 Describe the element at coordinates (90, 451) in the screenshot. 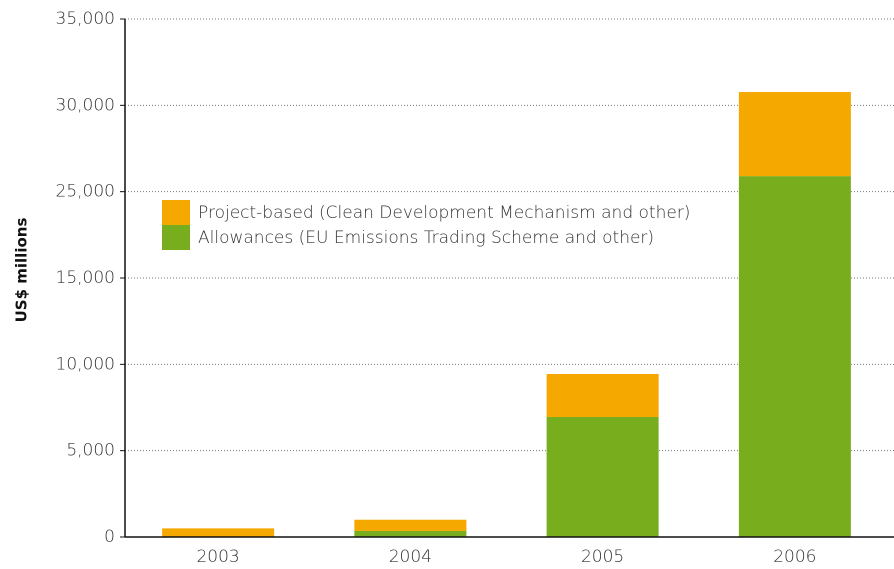

I see `y-tick-label: 5,000` at that location.